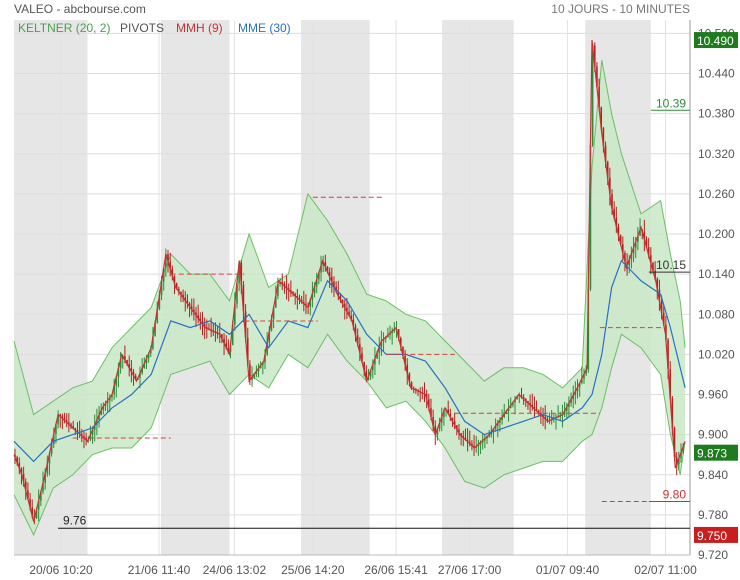  Describe the element at coordinates (80, 9) in the screenshot. I see `chart-title: VALEO - abcbourse.com` at that location.